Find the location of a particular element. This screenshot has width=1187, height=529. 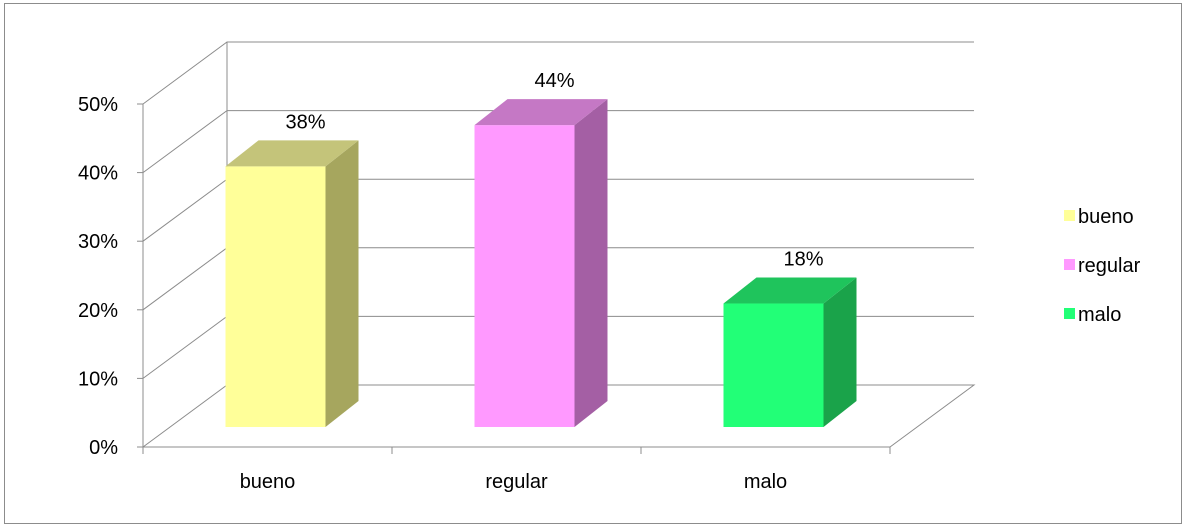

bar-bueno is located at coordinates (292, 283).